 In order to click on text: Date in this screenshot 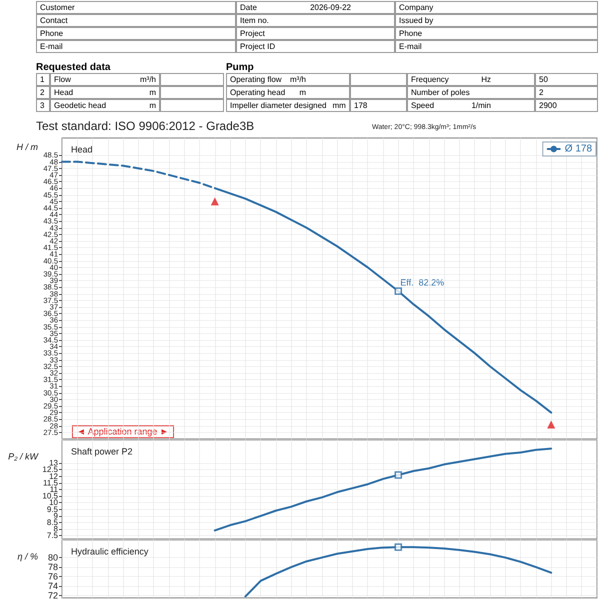, I will do `click(248, 7)`.